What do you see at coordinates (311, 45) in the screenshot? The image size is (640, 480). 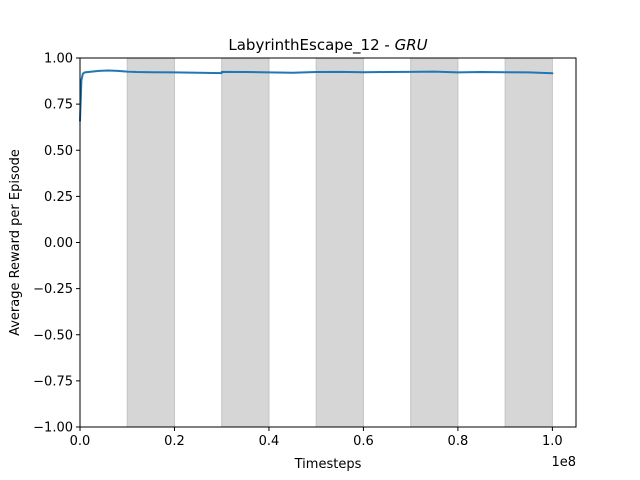 I see `chart-title-main: LabyrinthEscape_12 -` at bounding box center [311, 45].